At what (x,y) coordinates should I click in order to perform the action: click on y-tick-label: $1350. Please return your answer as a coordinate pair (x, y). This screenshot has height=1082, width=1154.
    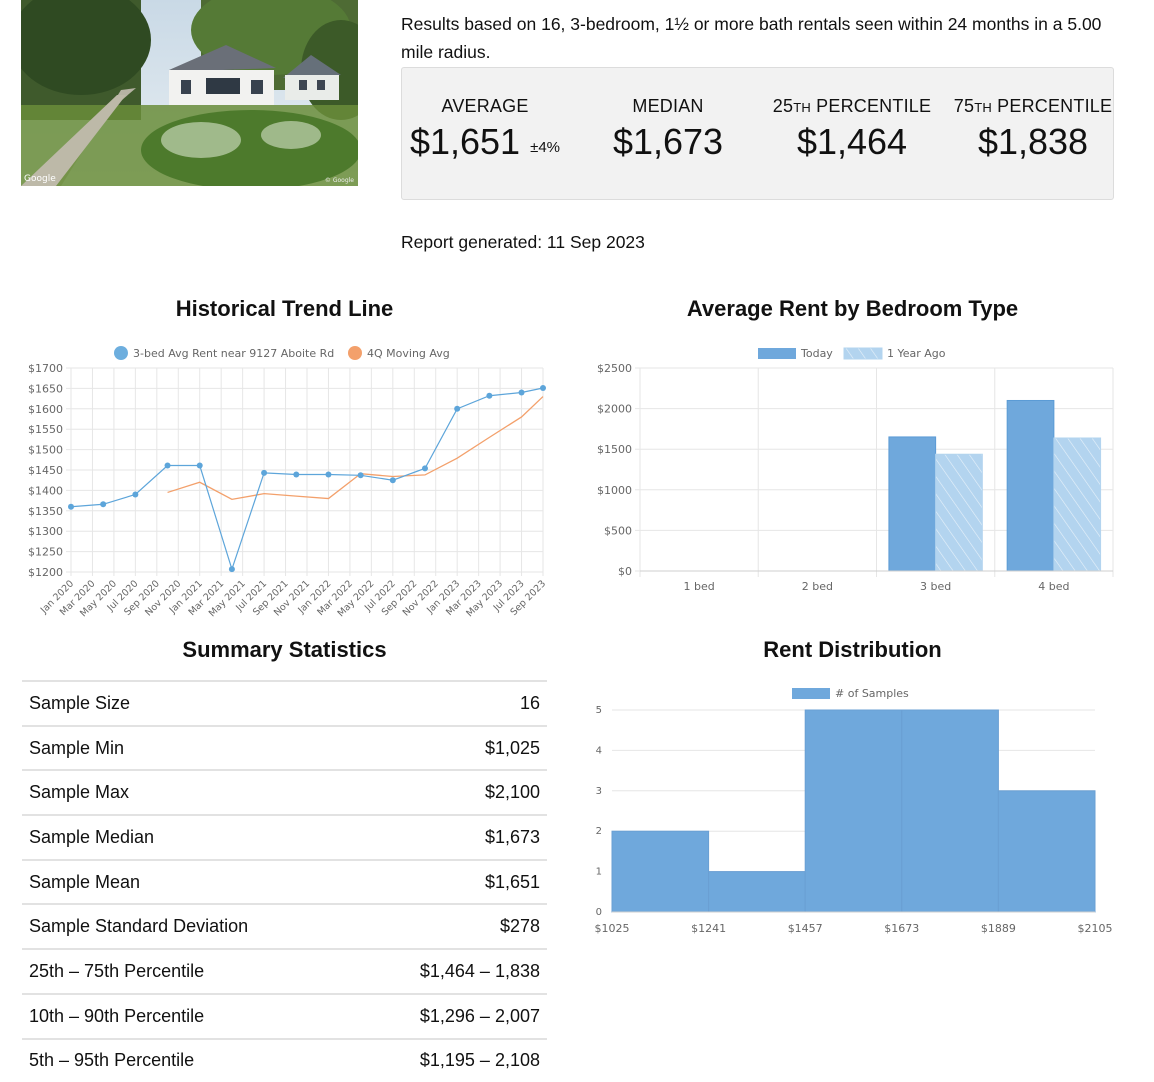
    Looking at the image, I should click on (45, 511).